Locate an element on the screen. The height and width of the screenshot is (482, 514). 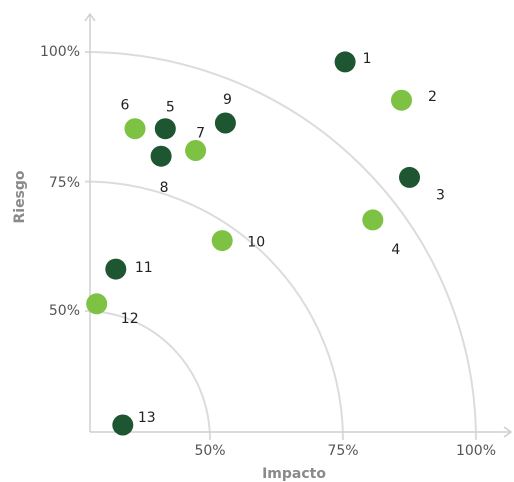
x-axis-arrow is located at coordinates (508, 432).